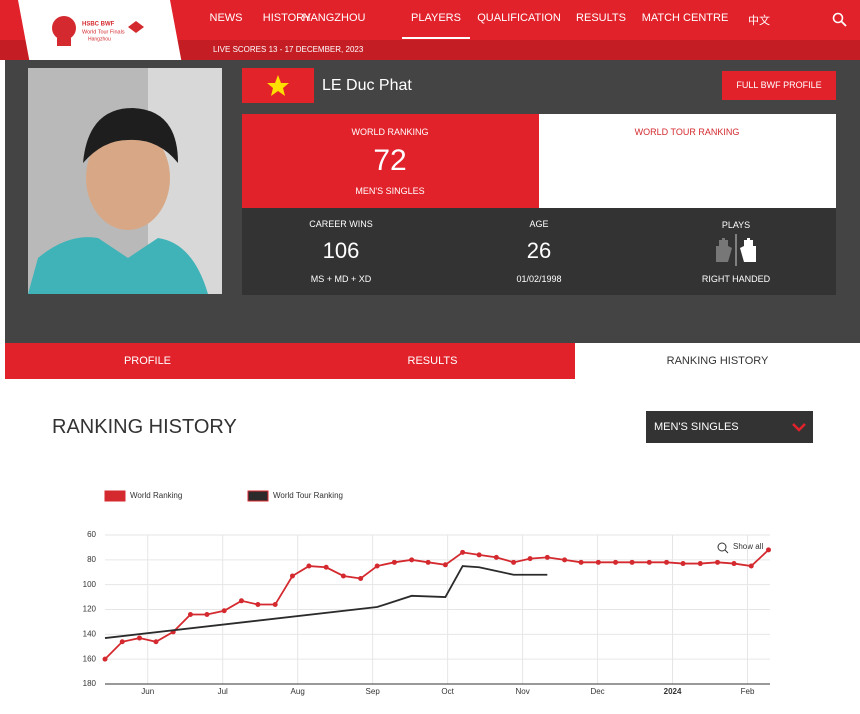  Describe the element at coordinates (90, 683) in the screenshot. I see `y-tick-label: 180` at that location.